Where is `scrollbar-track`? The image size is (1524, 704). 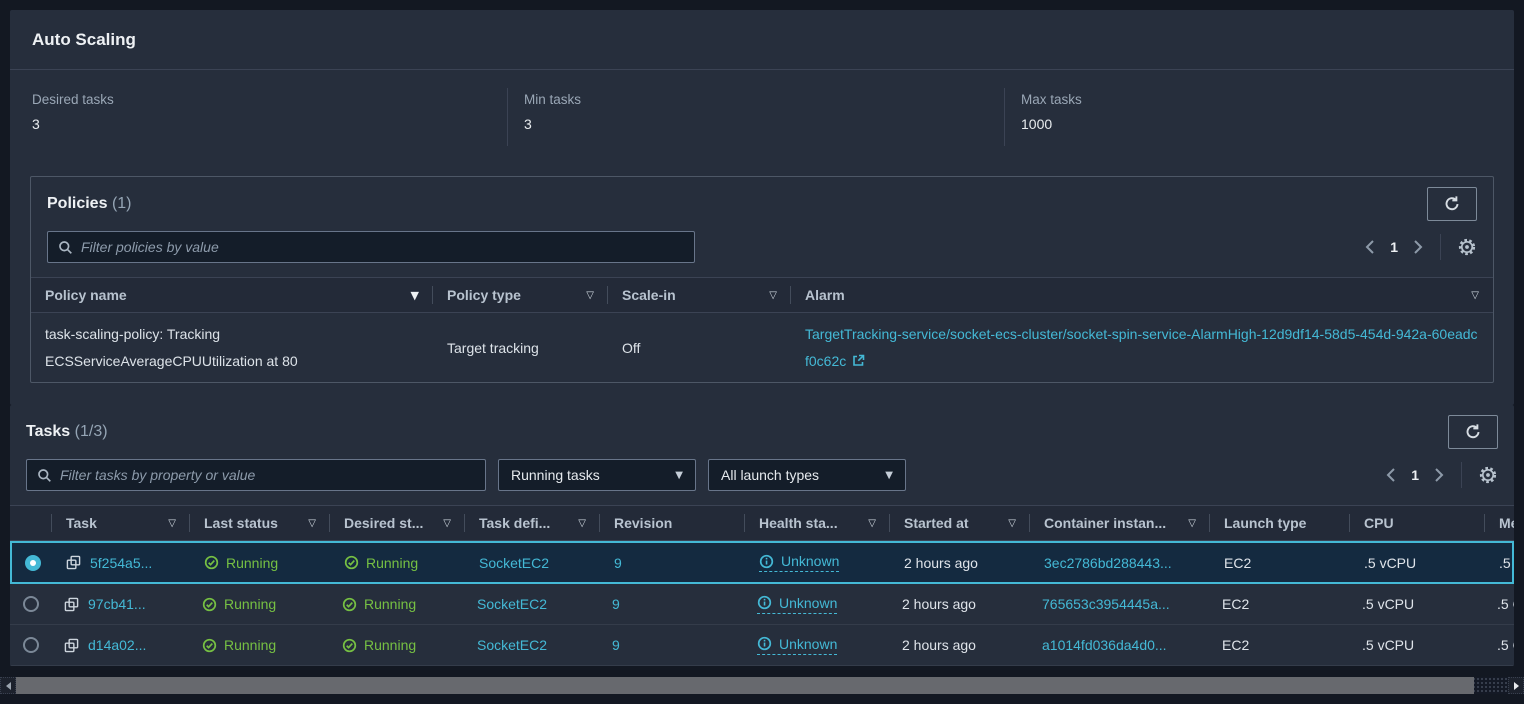 scrollbar-track is located at coordinates (762, 685).